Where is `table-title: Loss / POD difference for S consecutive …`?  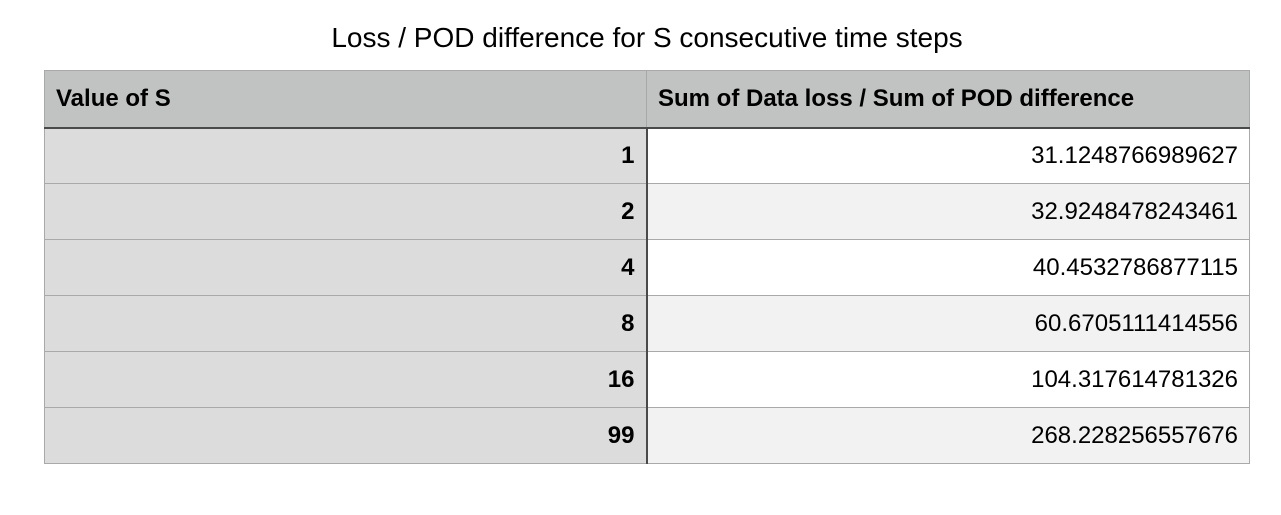 table-title: Loss / POD difference for S consecutive … is located at coordinates (647, 37).